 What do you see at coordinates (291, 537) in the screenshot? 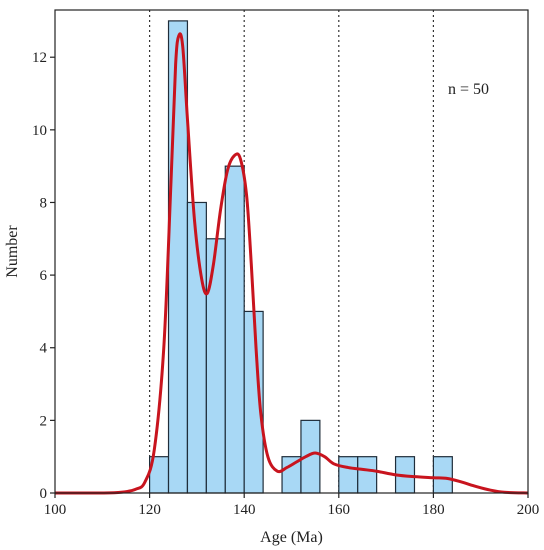
I see `x-axis-title: Age (Ma)` at bounding box center [291, 537].